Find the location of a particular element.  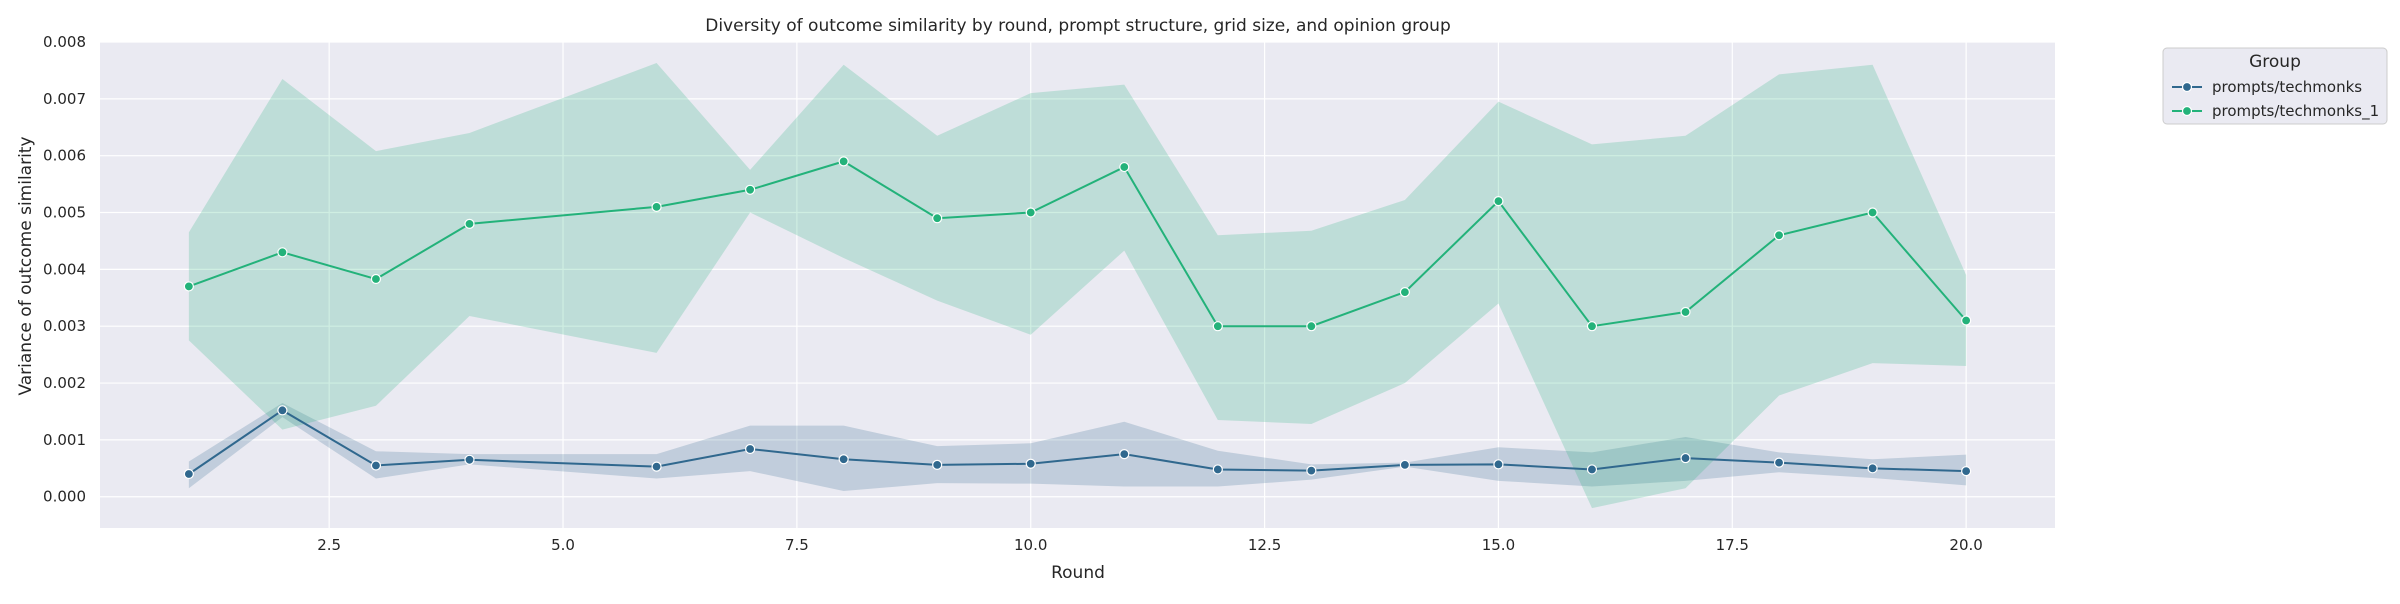

legend-box is located at coordinates (2275, 86).